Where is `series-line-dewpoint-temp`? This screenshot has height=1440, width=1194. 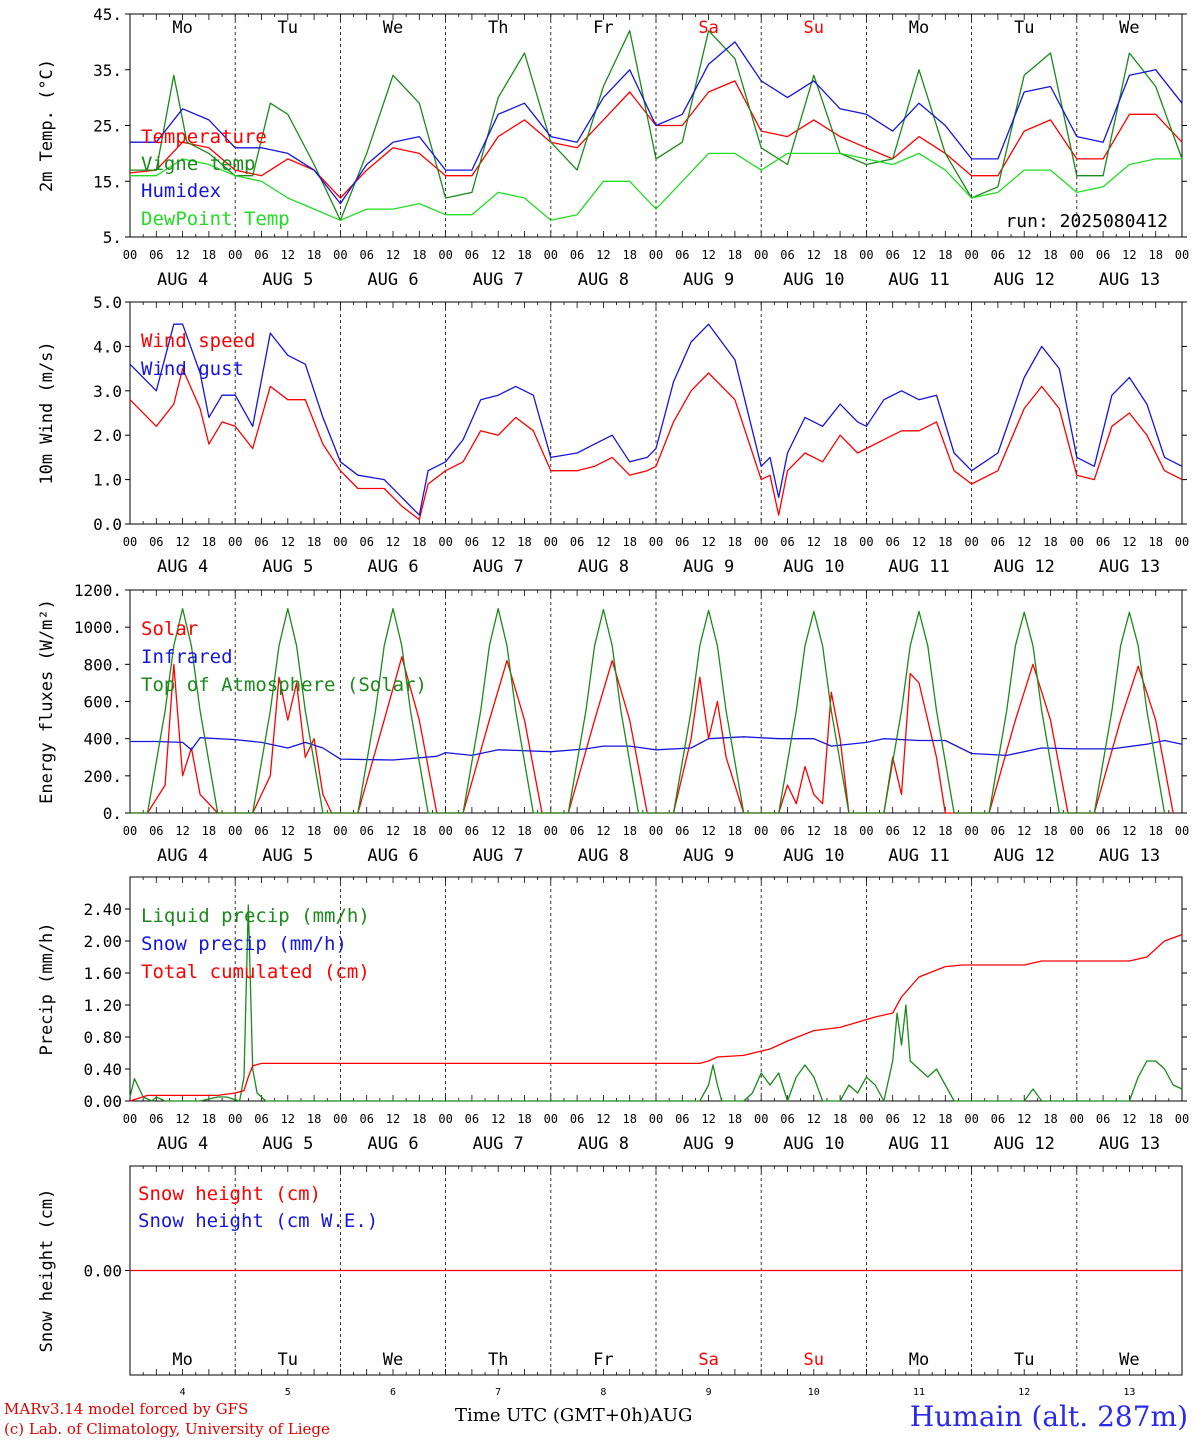 series-line-dewpoint-temp is located at coordinates (656, 186).